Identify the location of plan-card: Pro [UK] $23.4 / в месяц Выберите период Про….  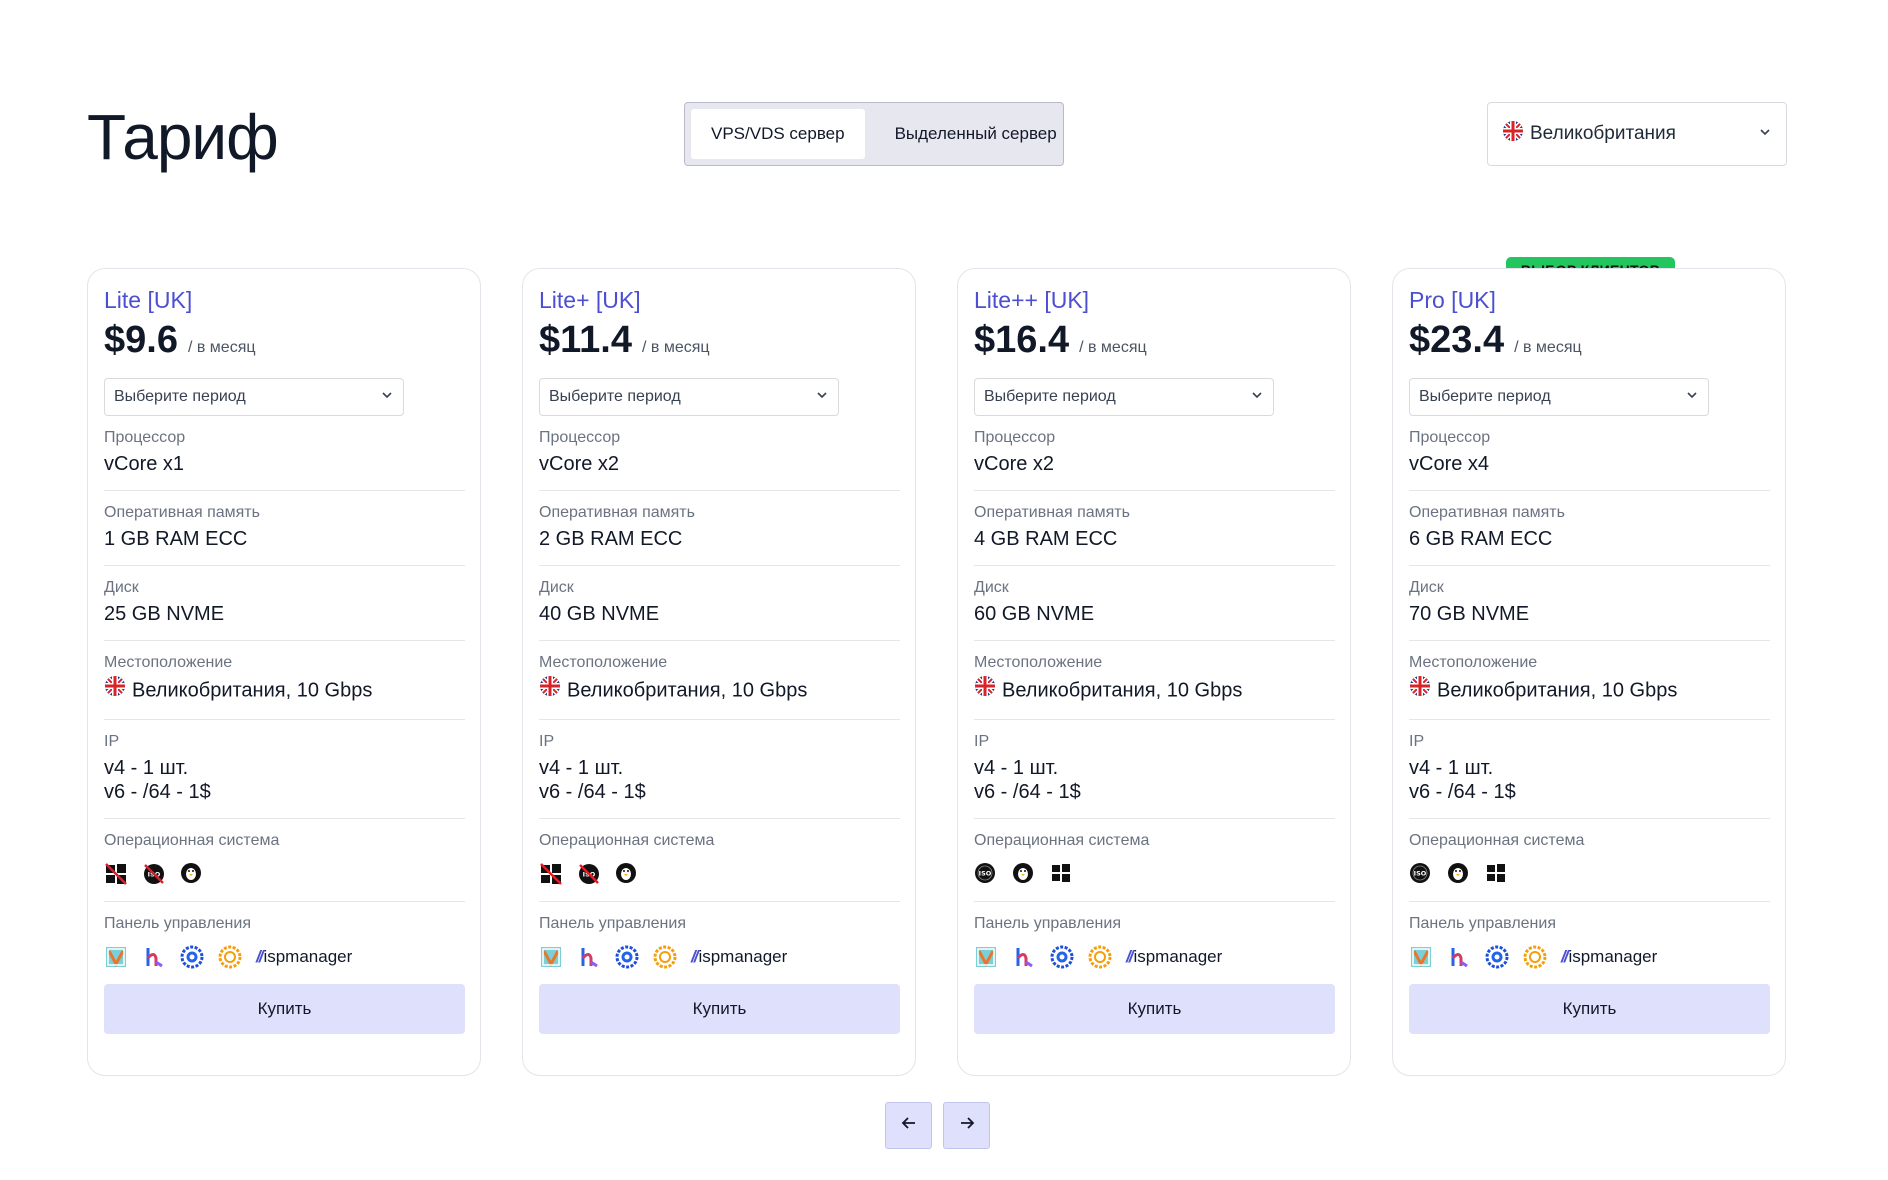
(1589, 672).